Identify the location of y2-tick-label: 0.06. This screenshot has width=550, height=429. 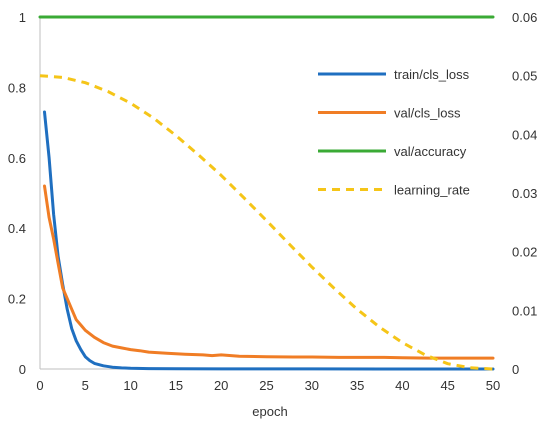
(524, 17).